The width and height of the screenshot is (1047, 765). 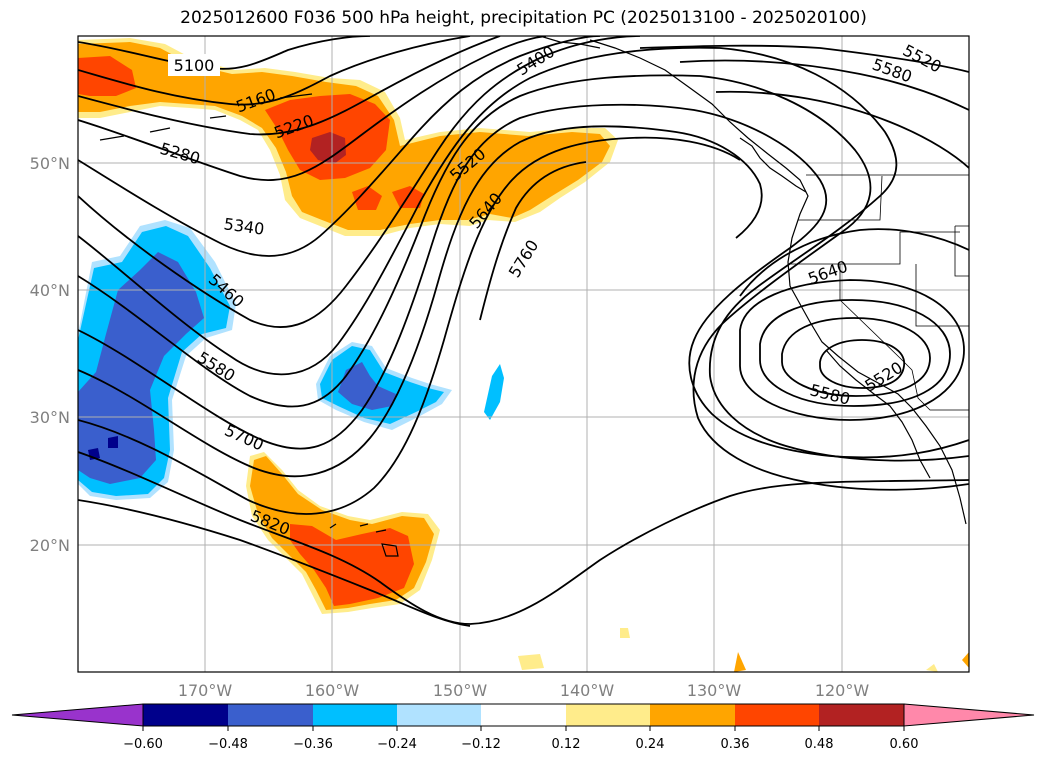 I want to click on coastline-aleutians, so click(x=206, y=117).